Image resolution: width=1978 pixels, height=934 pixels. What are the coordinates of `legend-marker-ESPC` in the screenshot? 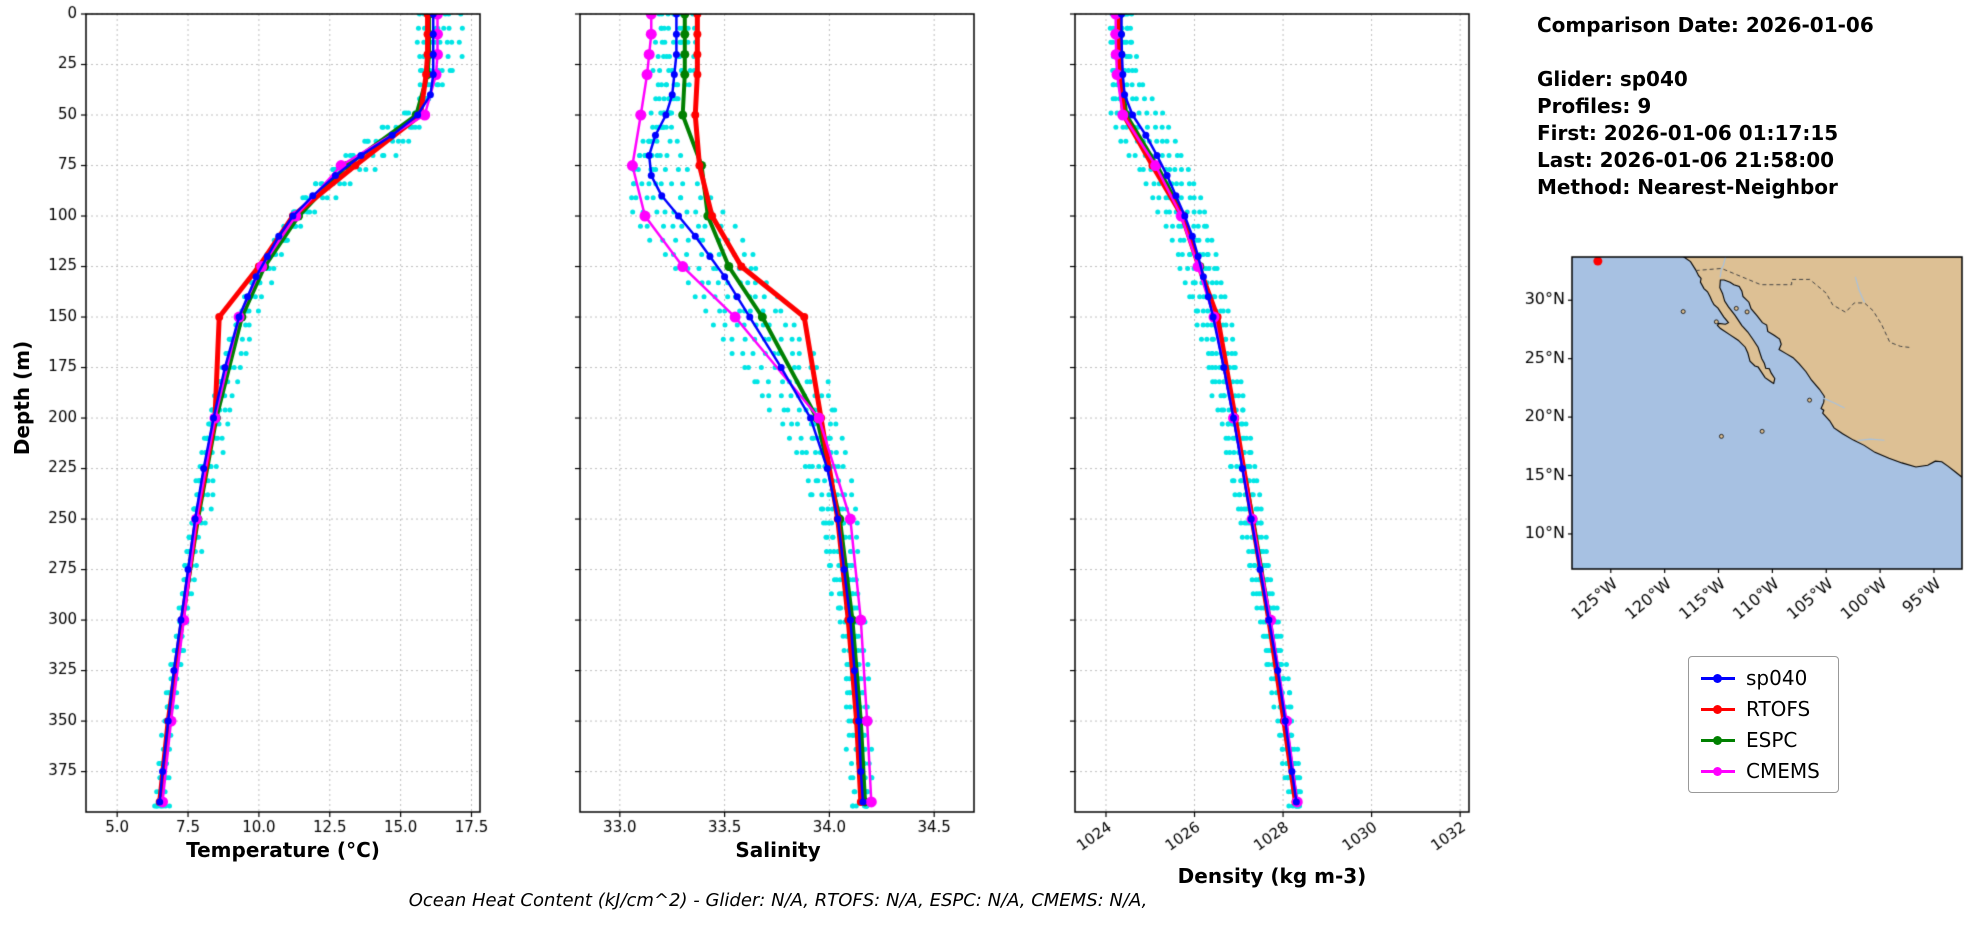 It's located at (1718, 740).